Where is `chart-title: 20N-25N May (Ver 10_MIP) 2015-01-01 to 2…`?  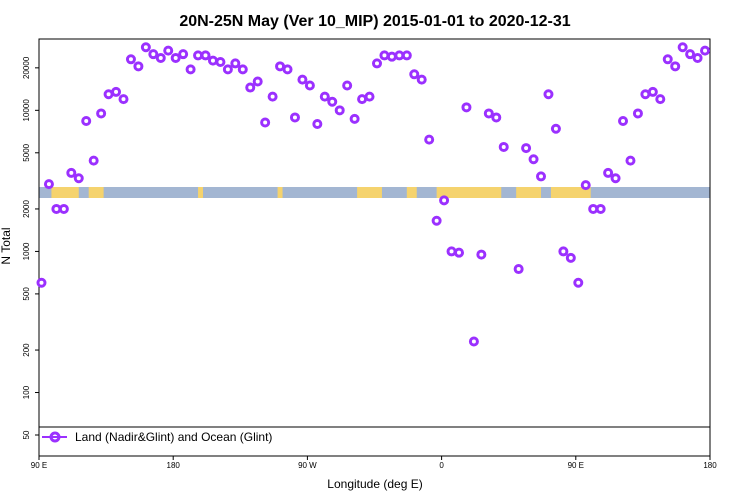
chart-title: 20N-25N May (Ver 10_MIP) 2015-01-01 to 2… is located at coordinates (374, 21).